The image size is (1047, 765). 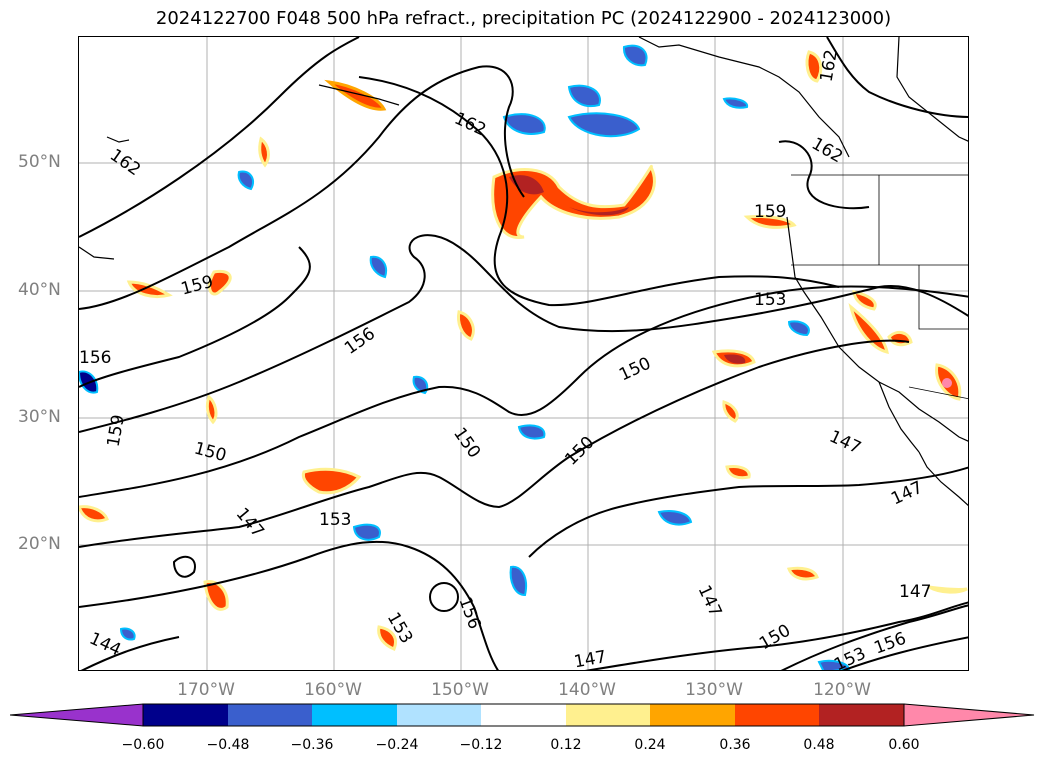 What do you see at coordinates (39, 162) in the screenshot?
I see `lat-label-50n: 50°N` at bounding box center [39, 162].